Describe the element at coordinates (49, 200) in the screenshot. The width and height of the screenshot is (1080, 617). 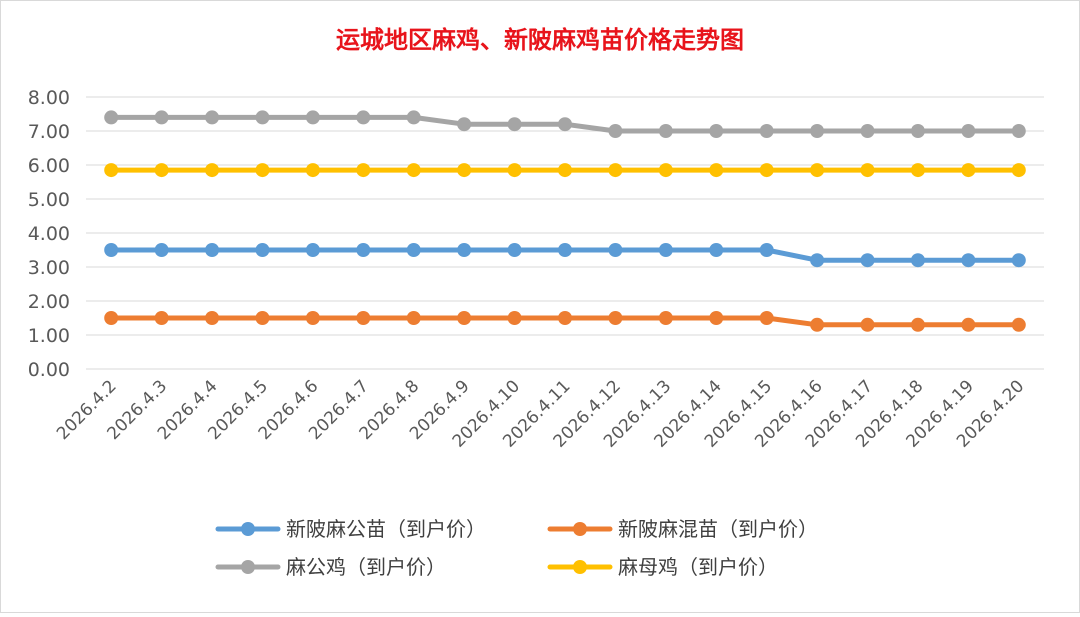
I see `y-tick-label: 5.00` at that location.